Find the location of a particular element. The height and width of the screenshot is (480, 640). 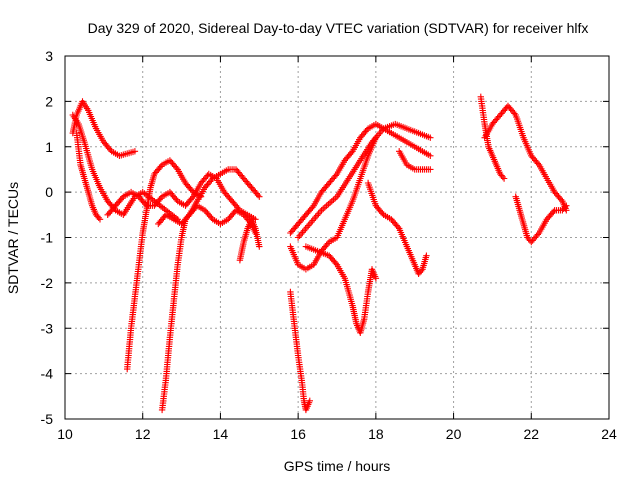

y-axis-label: SDTVAR / TECUs is located at coordinates (13, 238).